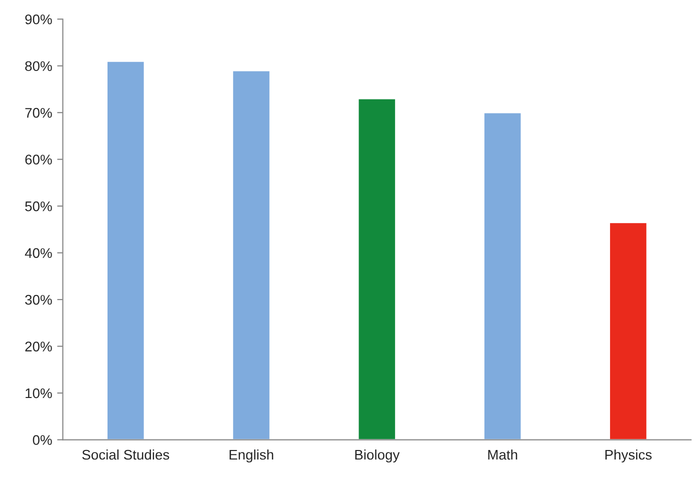 The image size is (698, 478). Describe the element at coordinates (39, 393) in the screenshot. I see `y-tick-label: 10%` at that location.